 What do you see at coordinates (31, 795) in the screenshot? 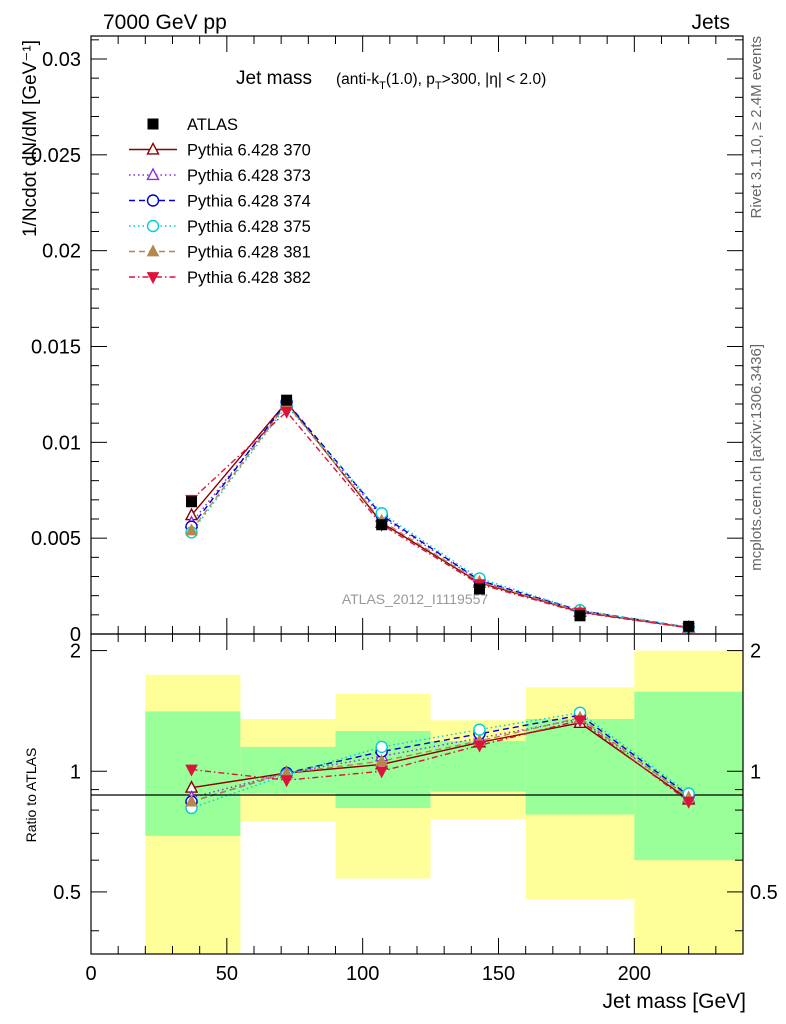
I see `y-axis-label-ratio: Ratio to ATLAS` at bounding box center [31, 795].